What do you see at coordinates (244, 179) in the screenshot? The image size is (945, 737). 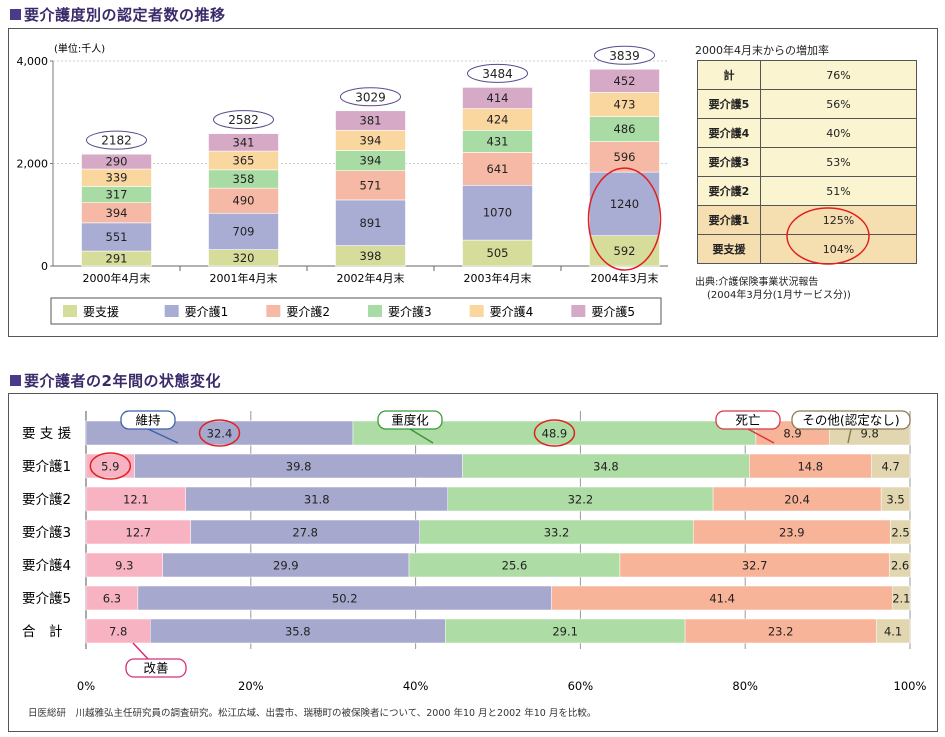 I see `data-label: 358` at bounding box center [244, 179].